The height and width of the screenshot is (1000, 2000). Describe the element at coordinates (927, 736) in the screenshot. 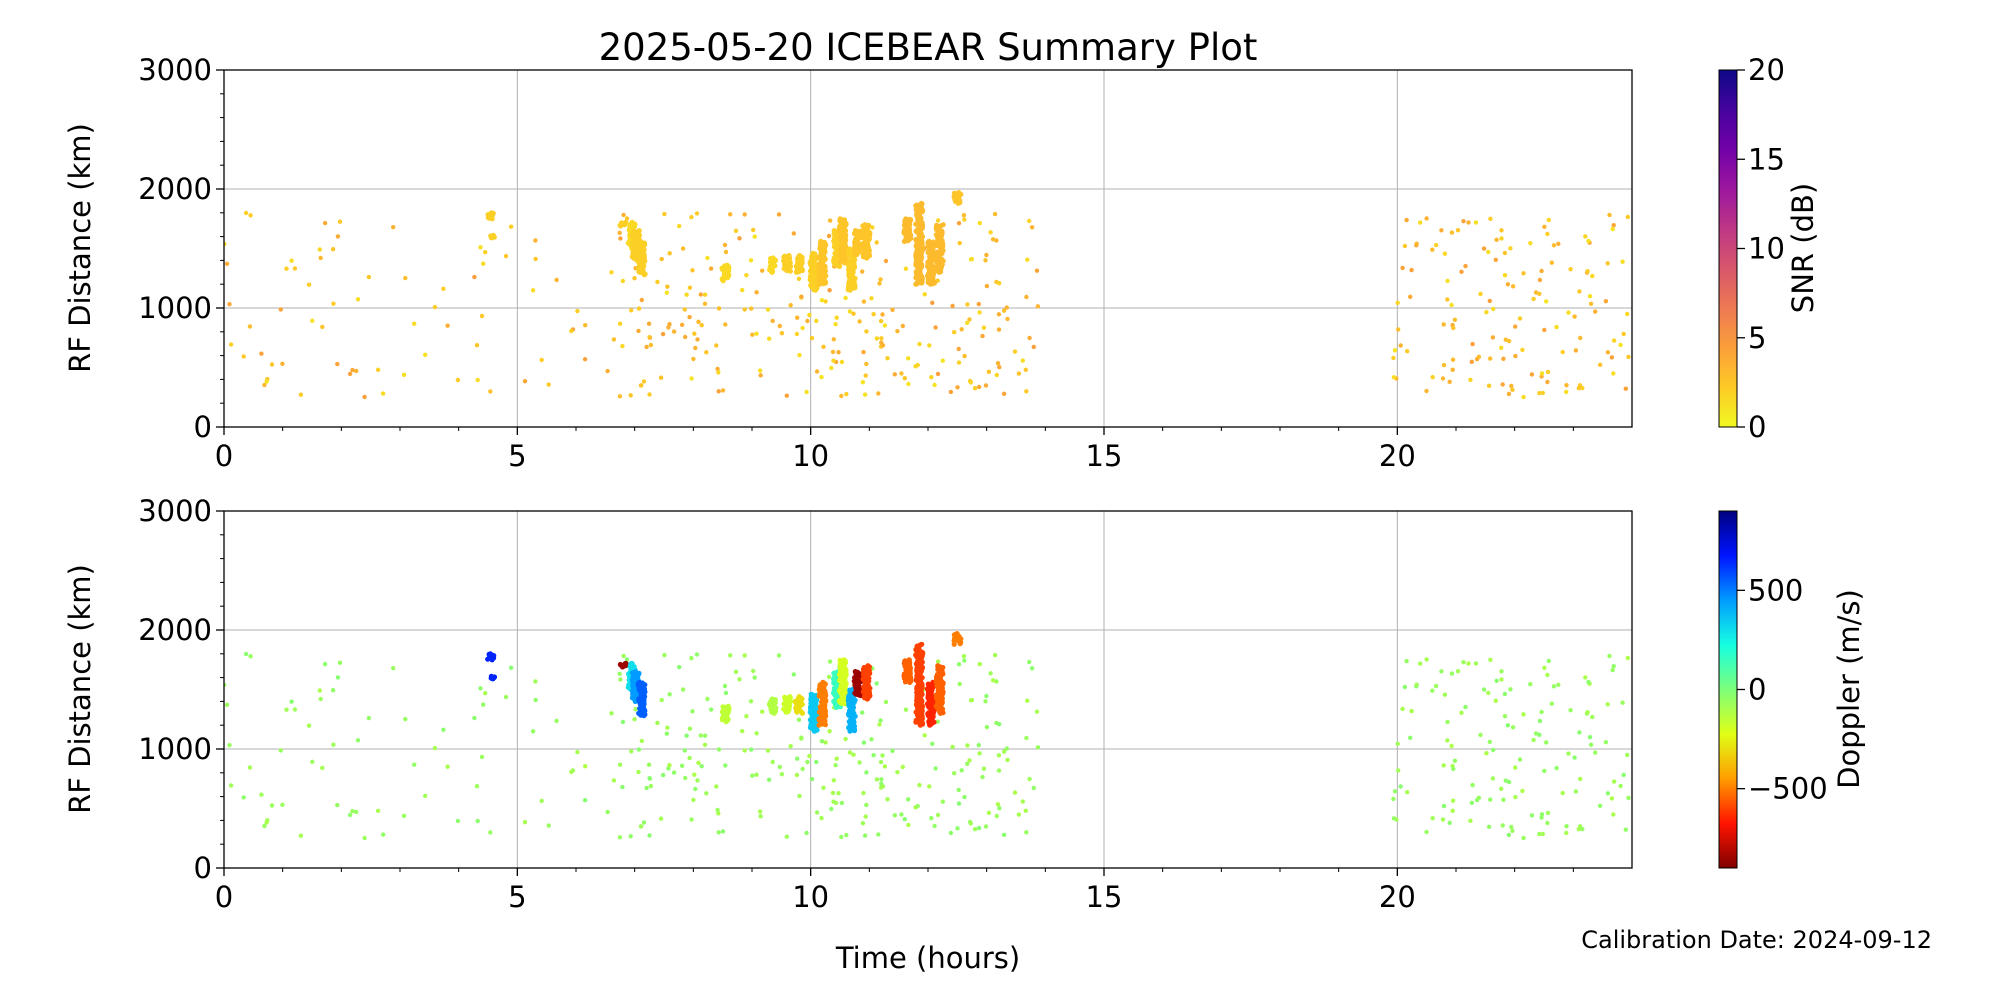

I see `doppler-data-points` at that location.